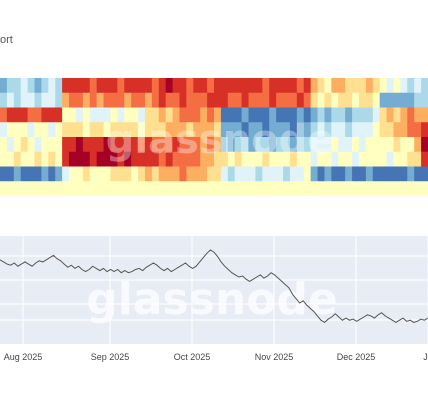  Describe the element at coordinates (110, 357) in the screenshot. I see `x-tick-label: Sep 2025` at that location.